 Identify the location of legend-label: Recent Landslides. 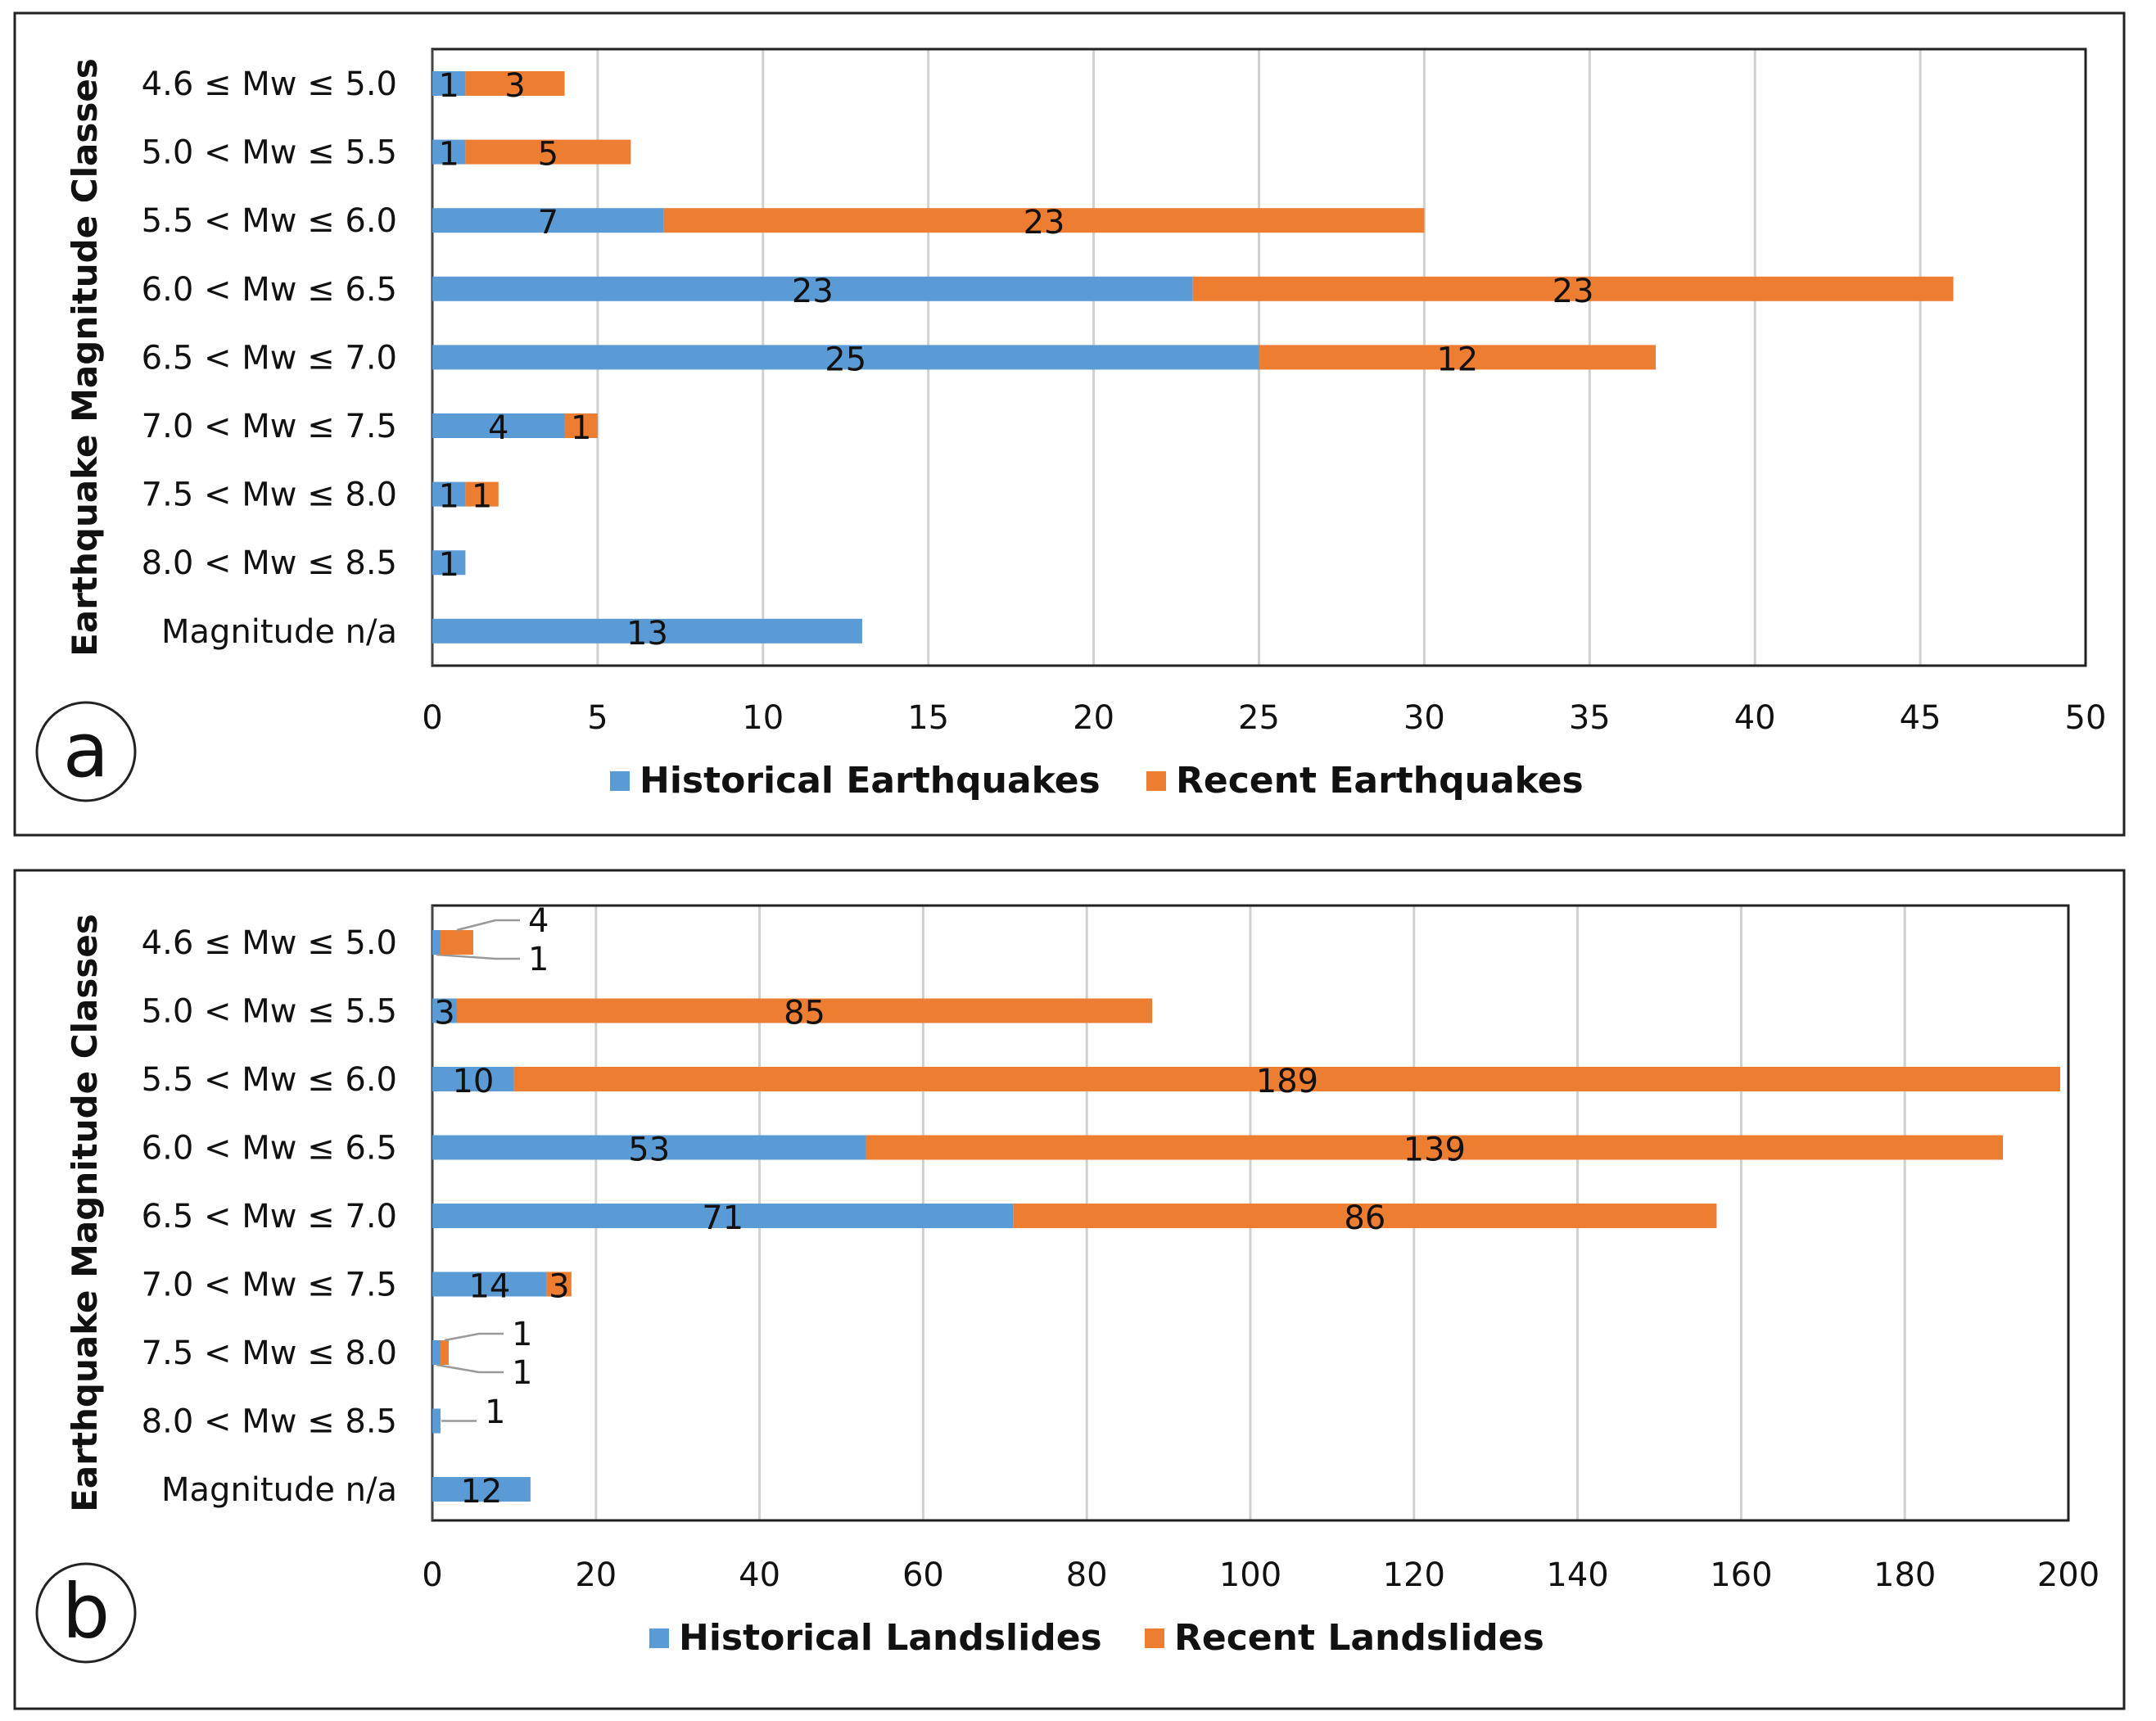
(1359, 1638).